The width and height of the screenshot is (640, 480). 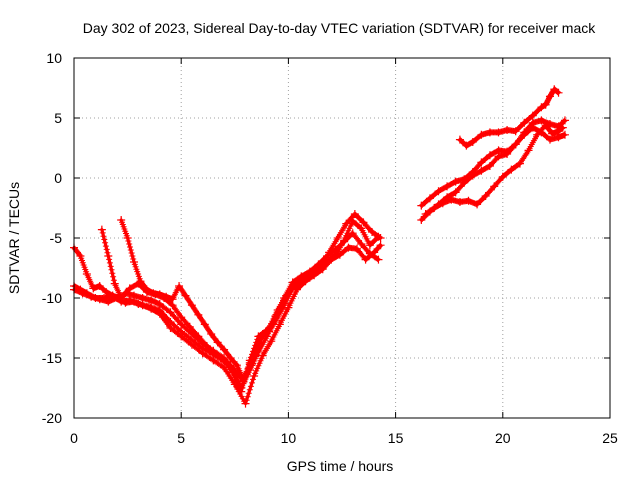 What do you see at coordinates (396, 438) in the screenshot?
I see `x-tick-label: 15` at bounding box center [396, 438].